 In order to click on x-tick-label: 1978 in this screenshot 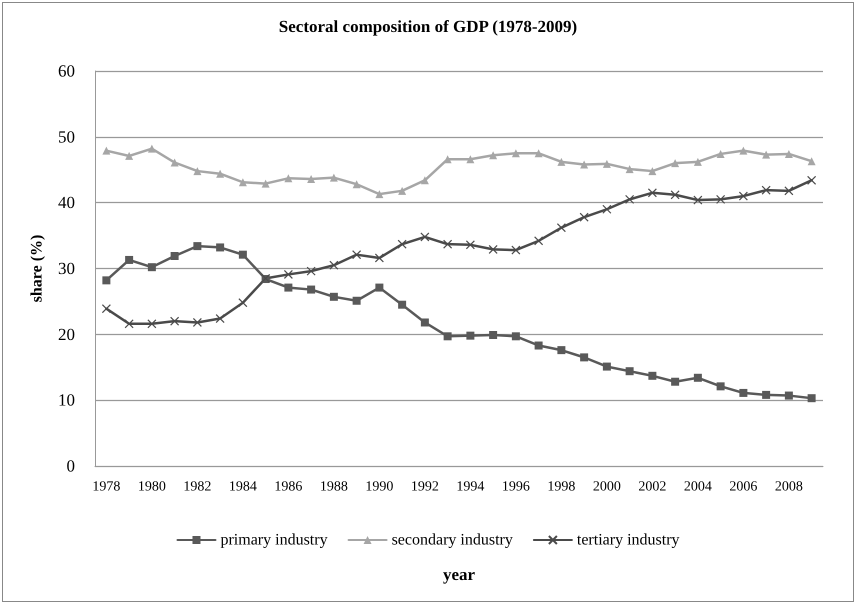, I will do `click(106, 487)`.